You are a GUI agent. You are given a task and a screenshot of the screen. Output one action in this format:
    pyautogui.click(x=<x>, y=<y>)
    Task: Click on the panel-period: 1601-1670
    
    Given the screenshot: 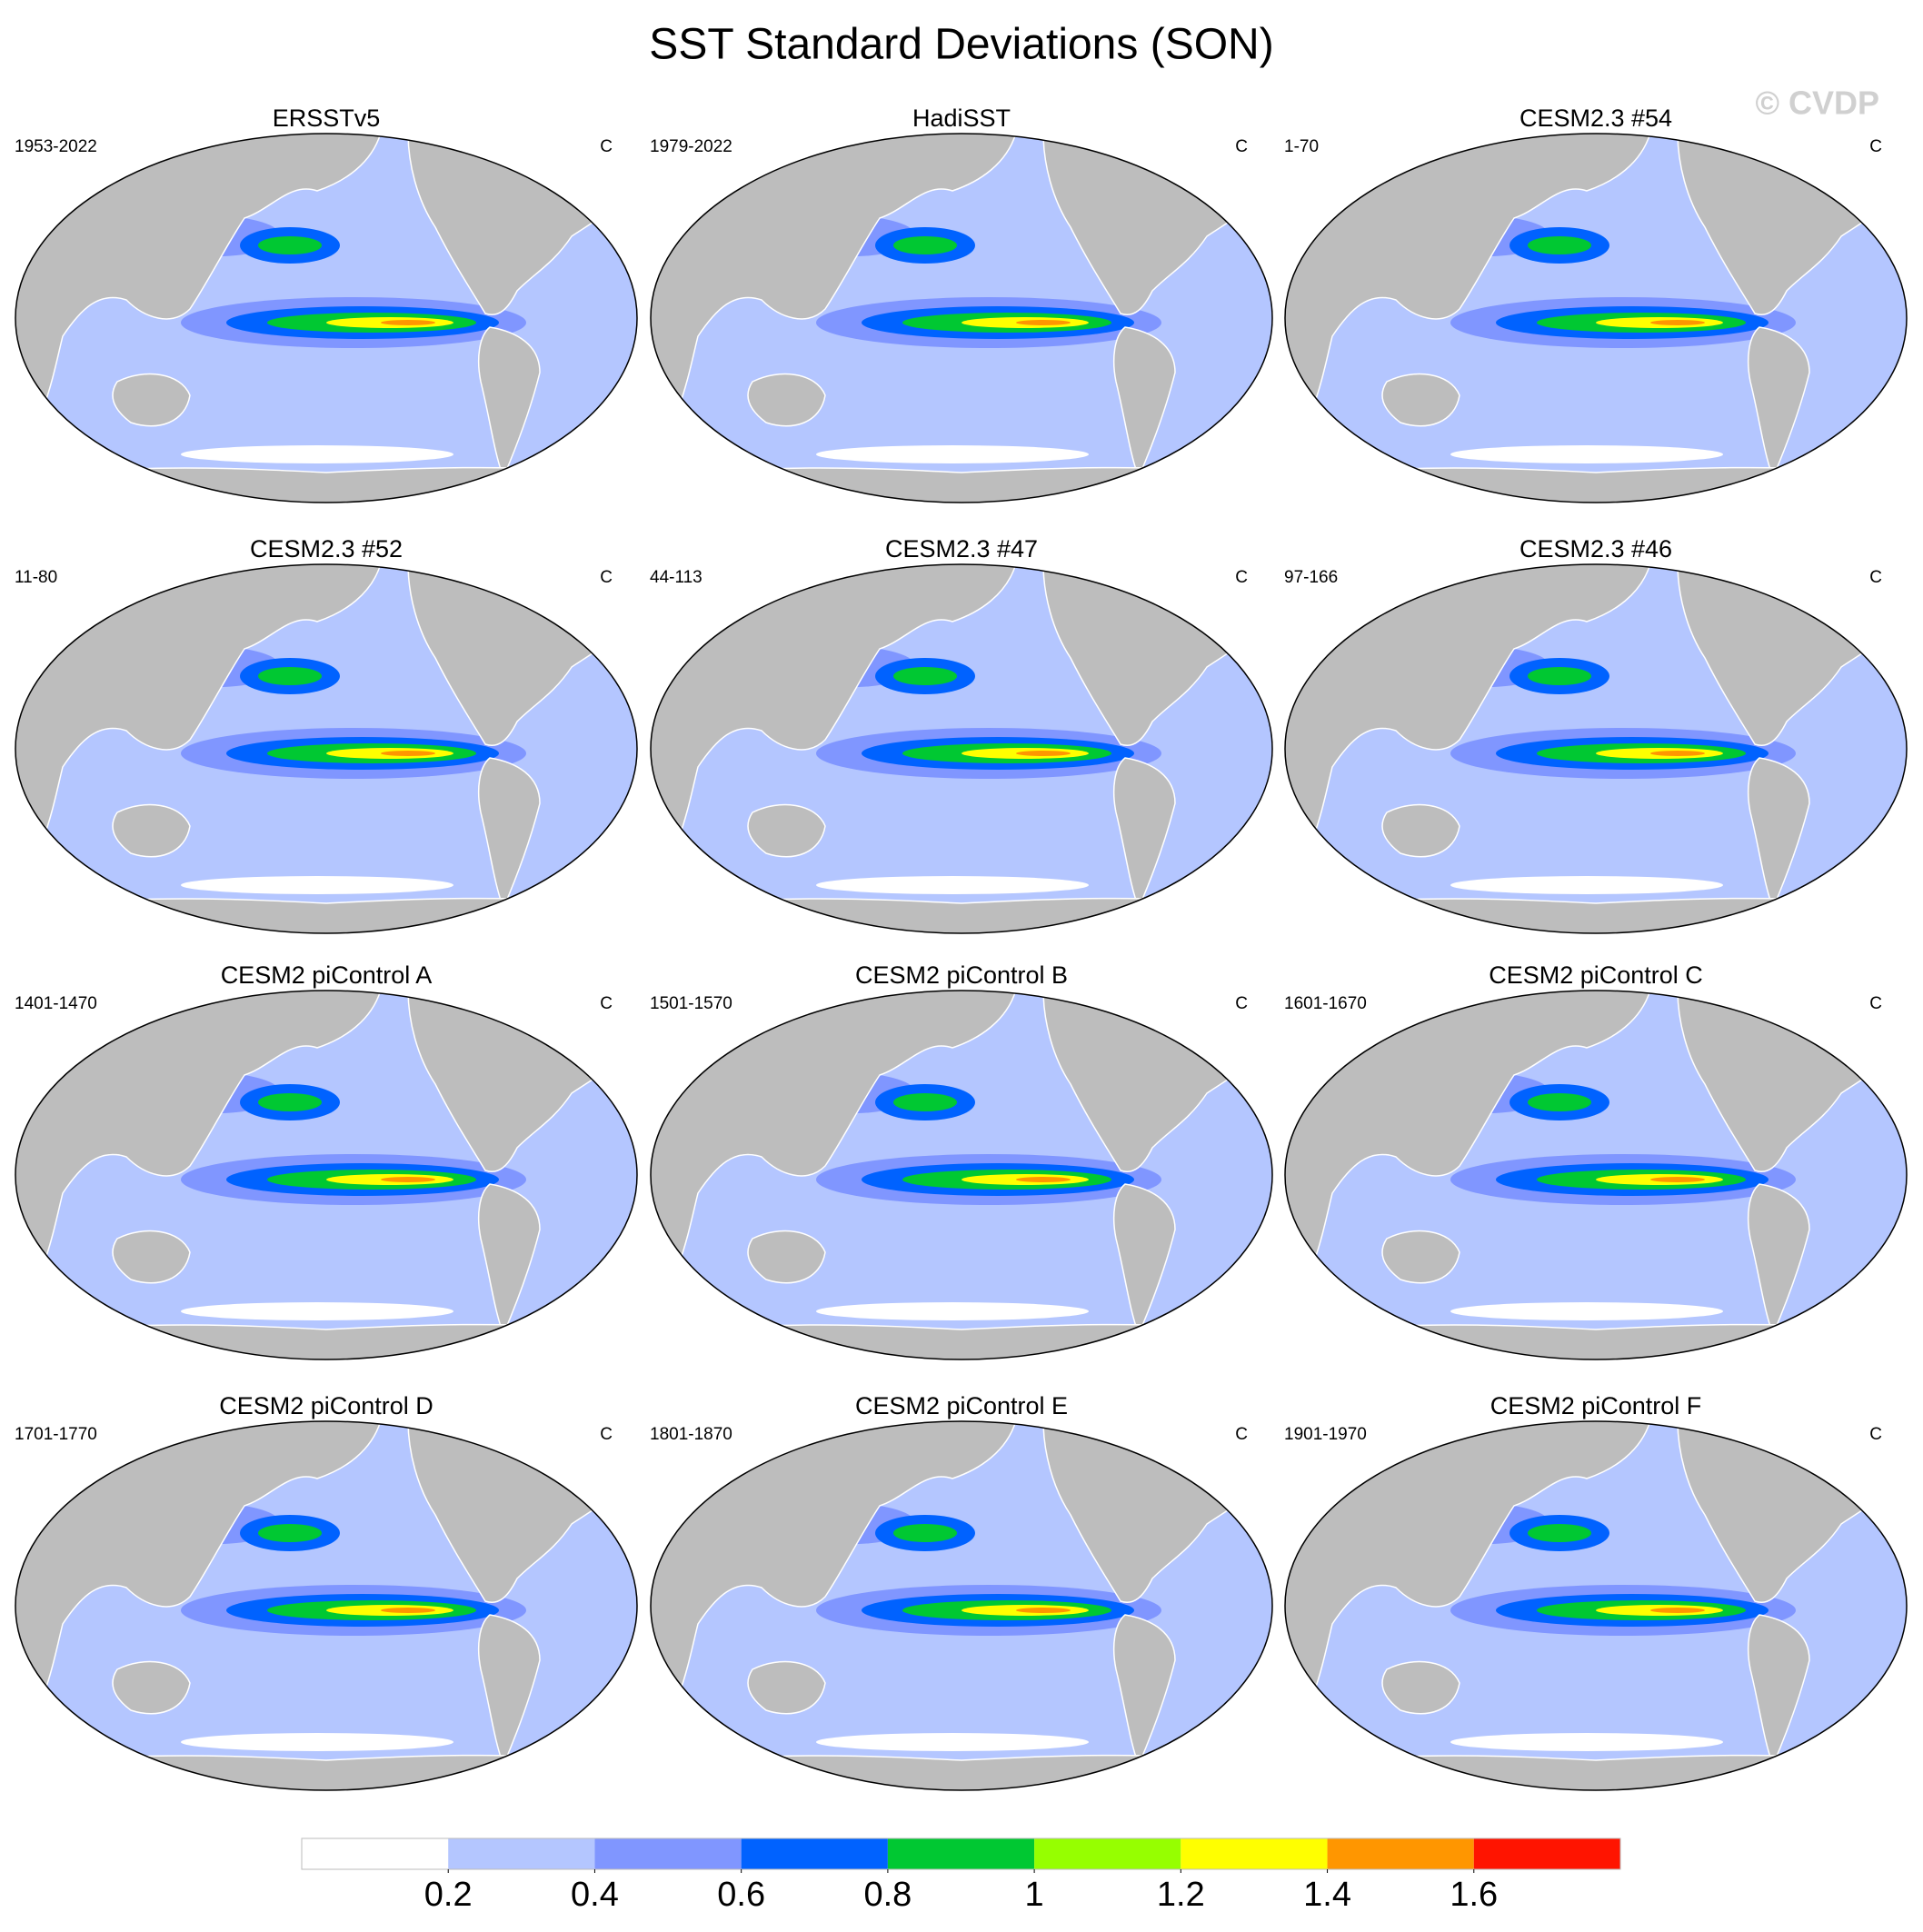 What is the action you would take?
    pyautogui.click(x=1325, y=1003)
    